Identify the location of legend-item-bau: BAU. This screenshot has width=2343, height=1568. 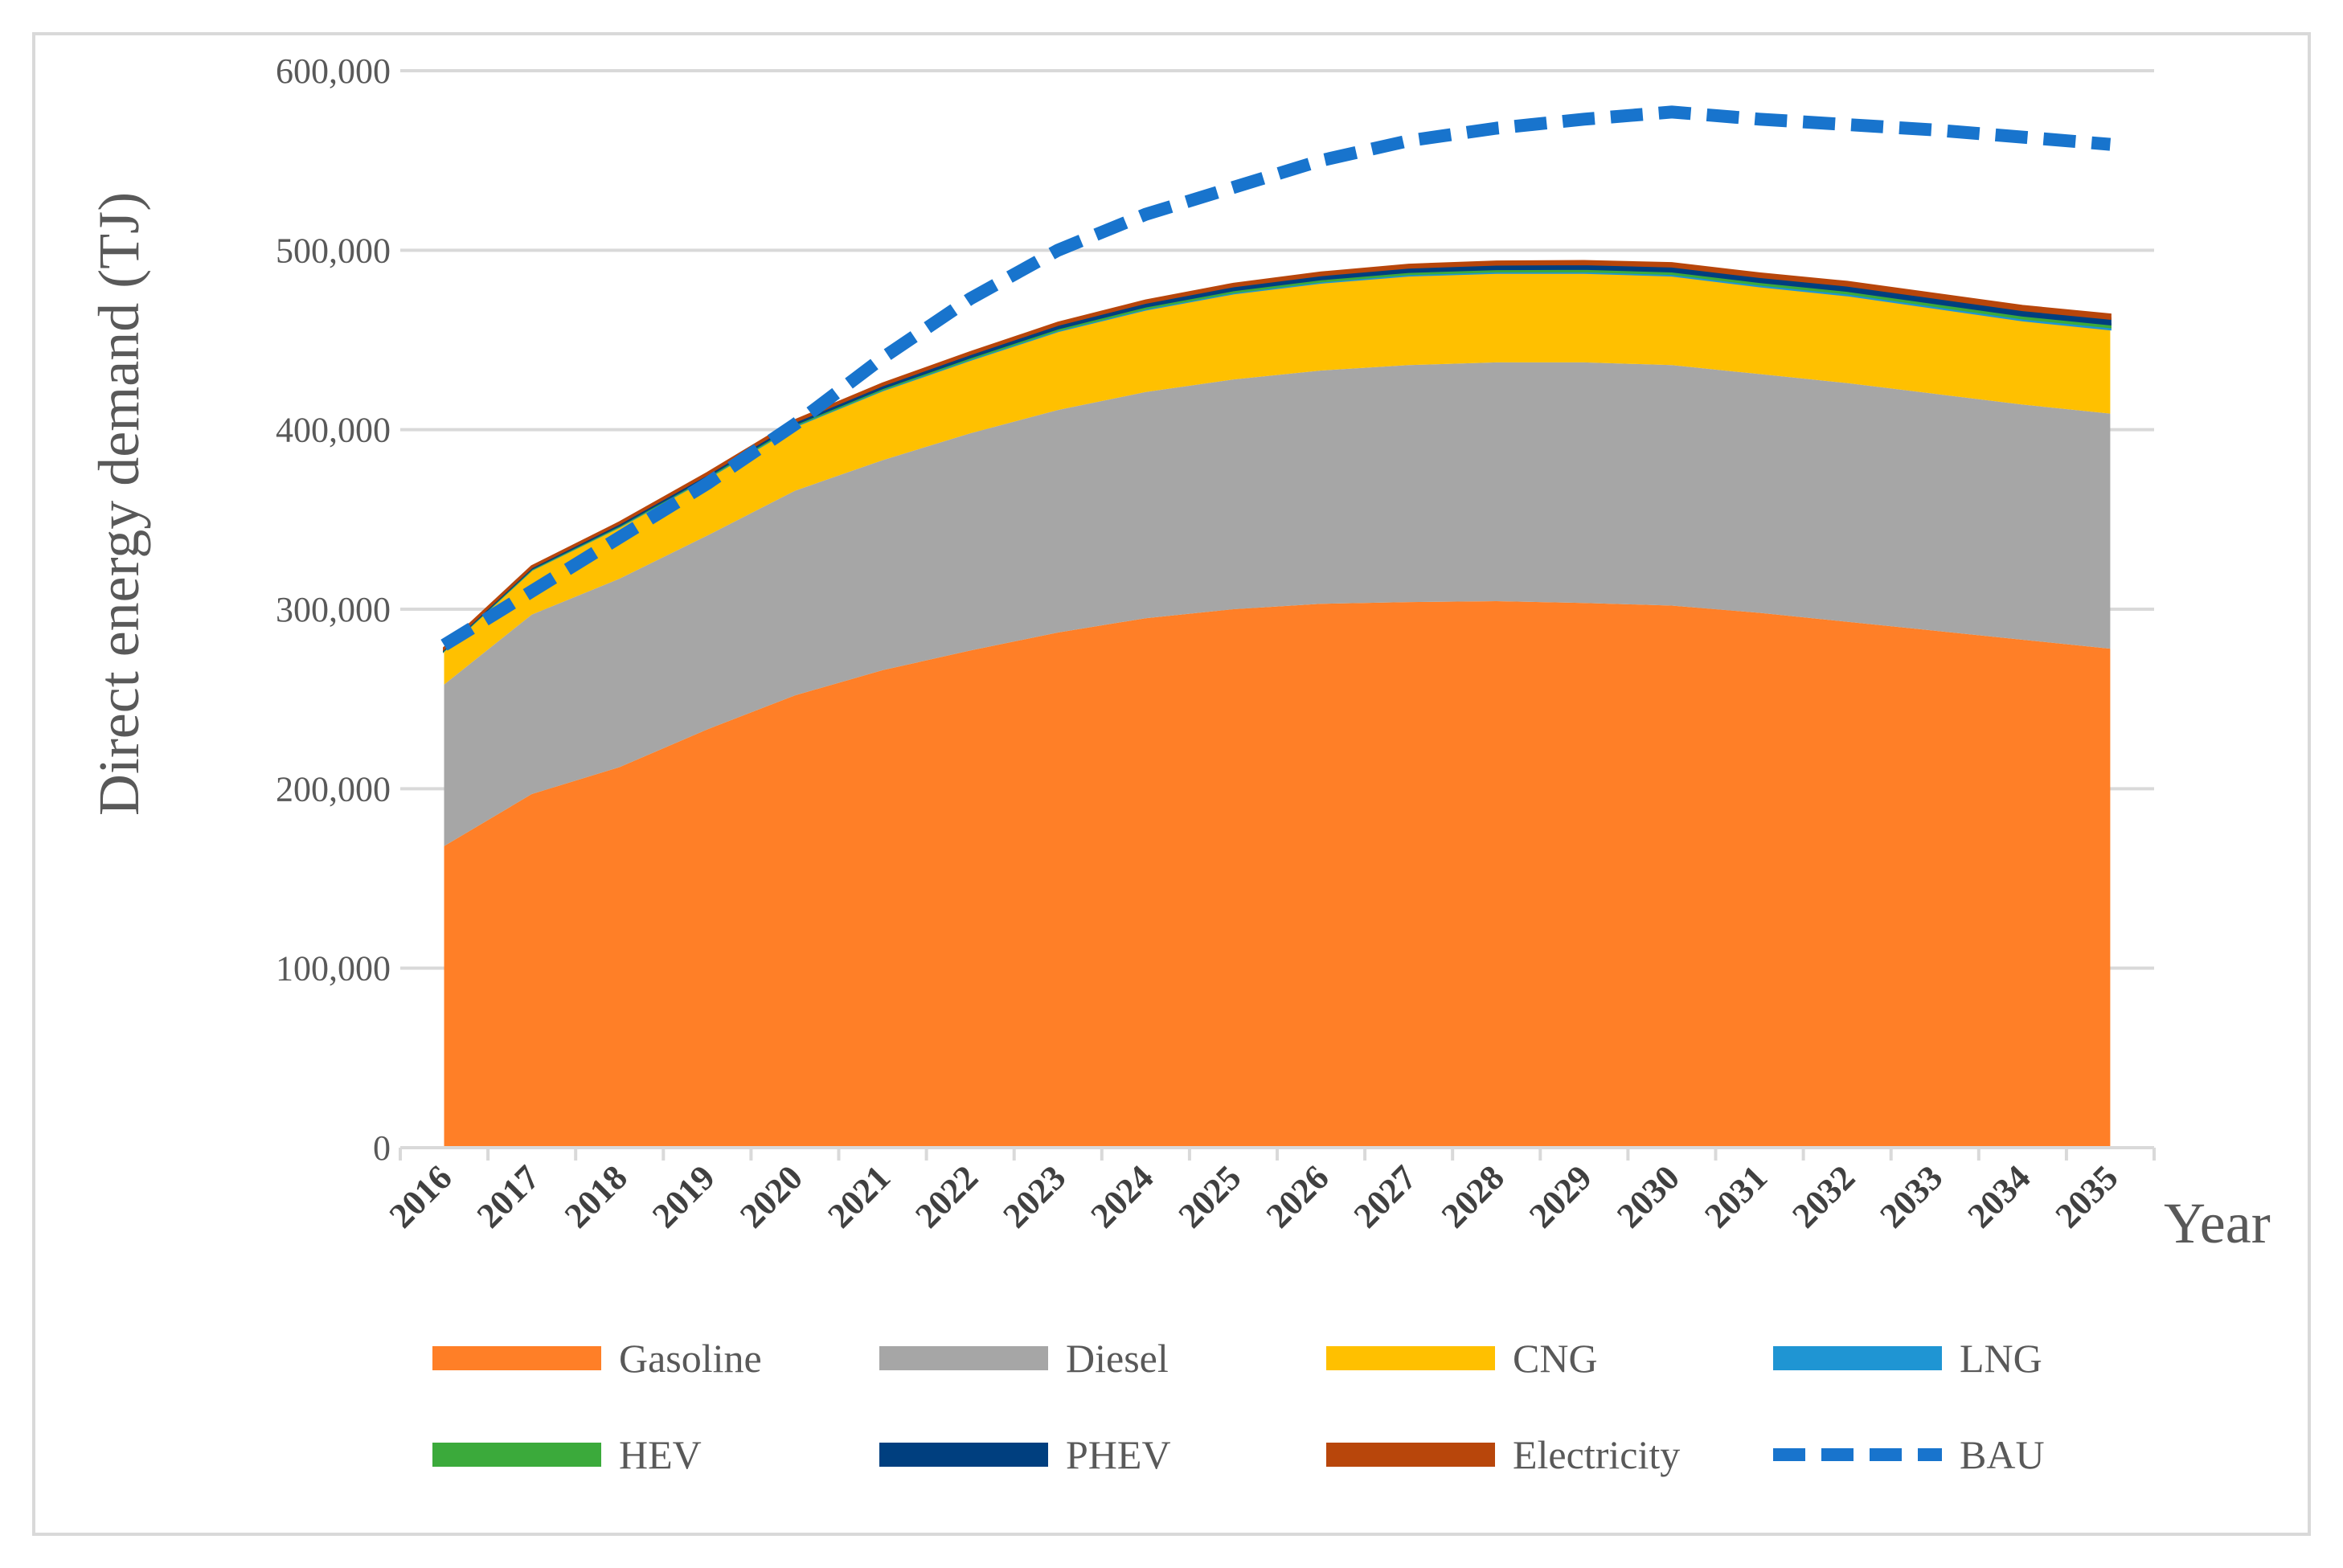
(1909, 1454).